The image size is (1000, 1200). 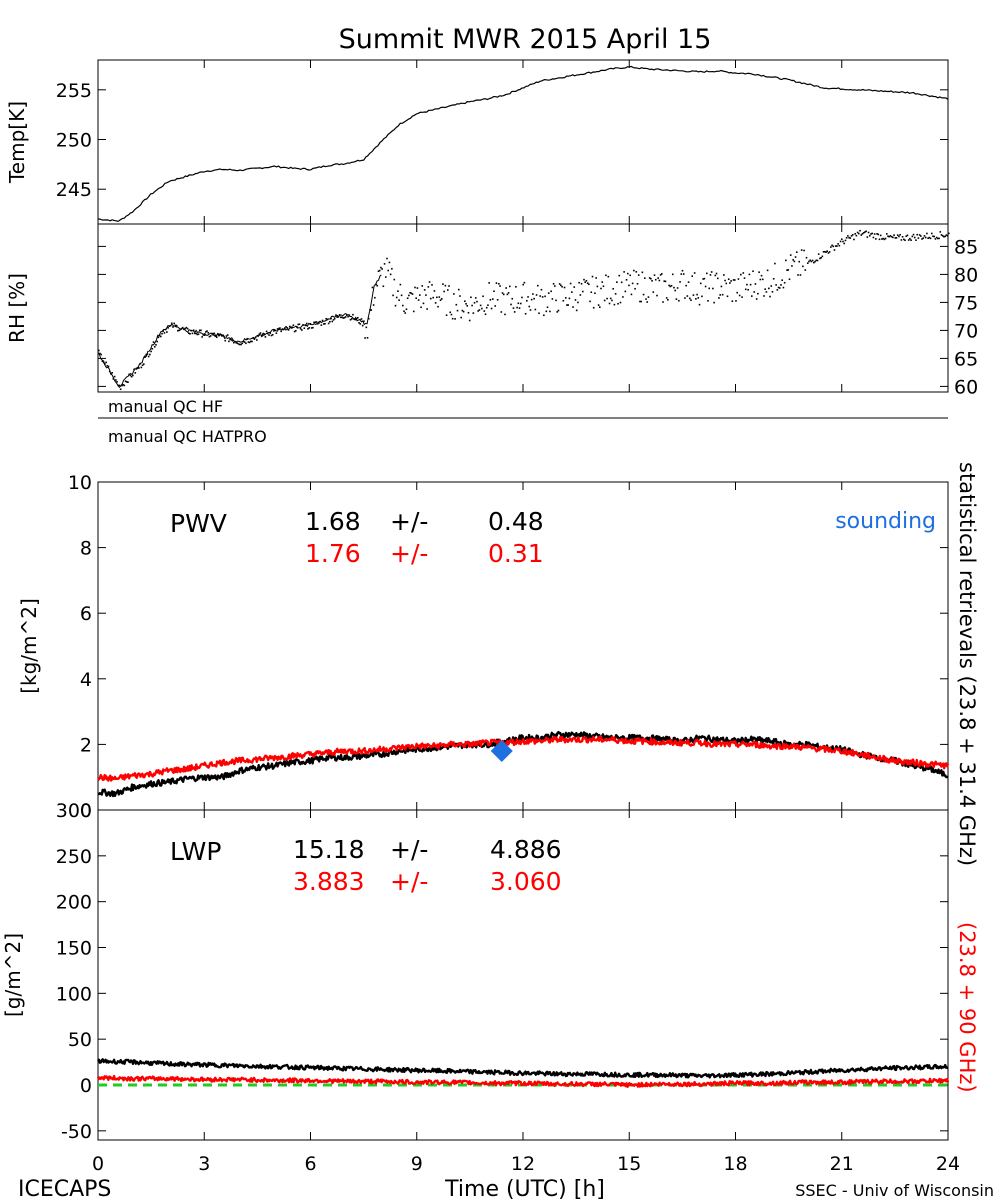 I want to click on x-tick-label: 9, so click(x=417, y=1164).